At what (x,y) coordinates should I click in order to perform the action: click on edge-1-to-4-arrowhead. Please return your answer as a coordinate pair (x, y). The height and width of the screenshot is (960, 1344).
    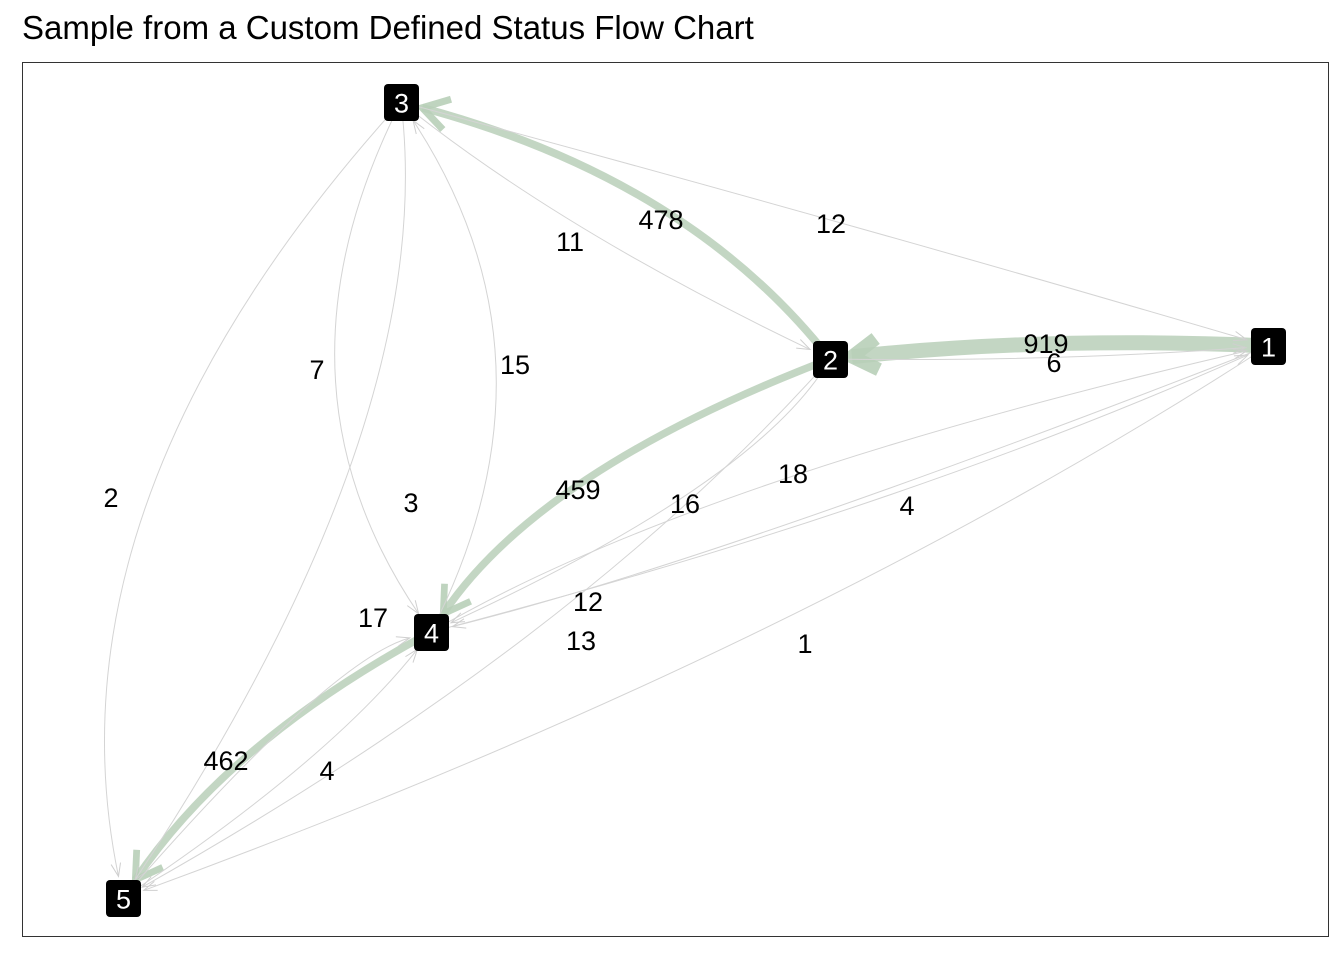
    Looking at the image, I should click on (458, 623).